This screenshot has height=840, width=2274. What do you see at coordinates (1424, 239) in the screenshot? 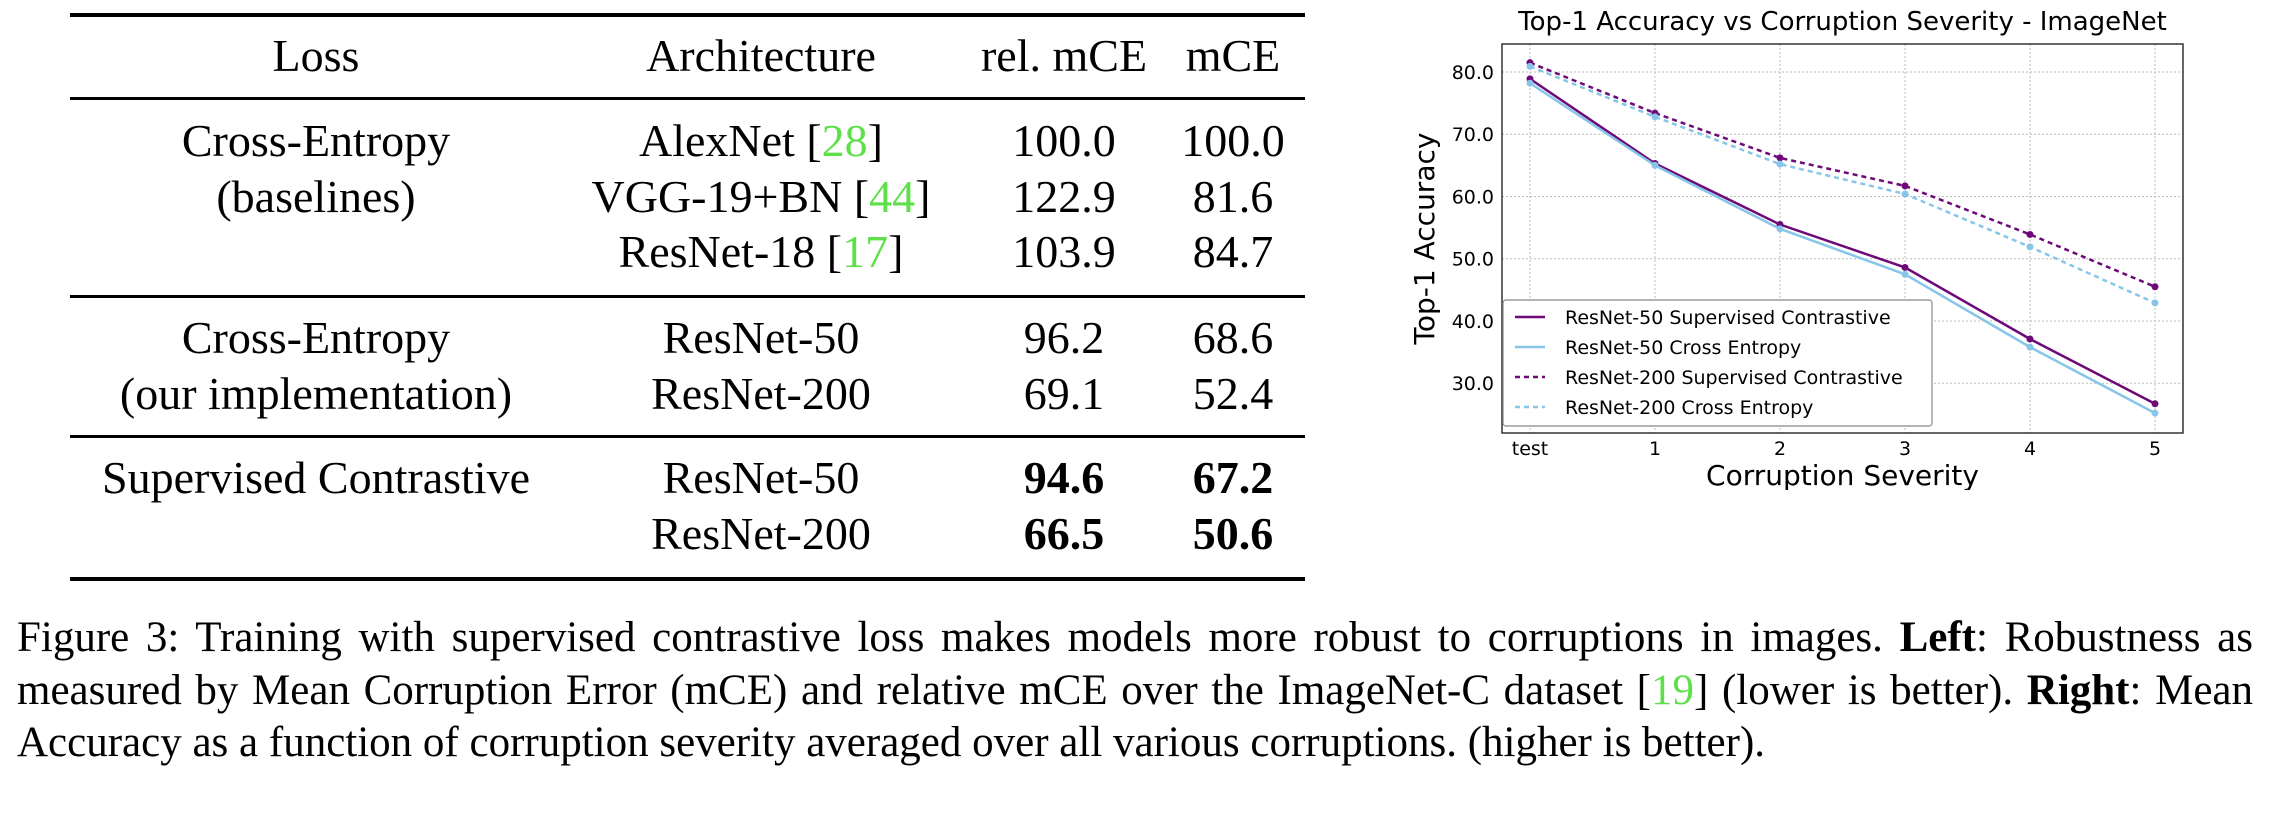
I see `y-axis-label: Top-1 Accuracy` at bounding box center [1424, 239].